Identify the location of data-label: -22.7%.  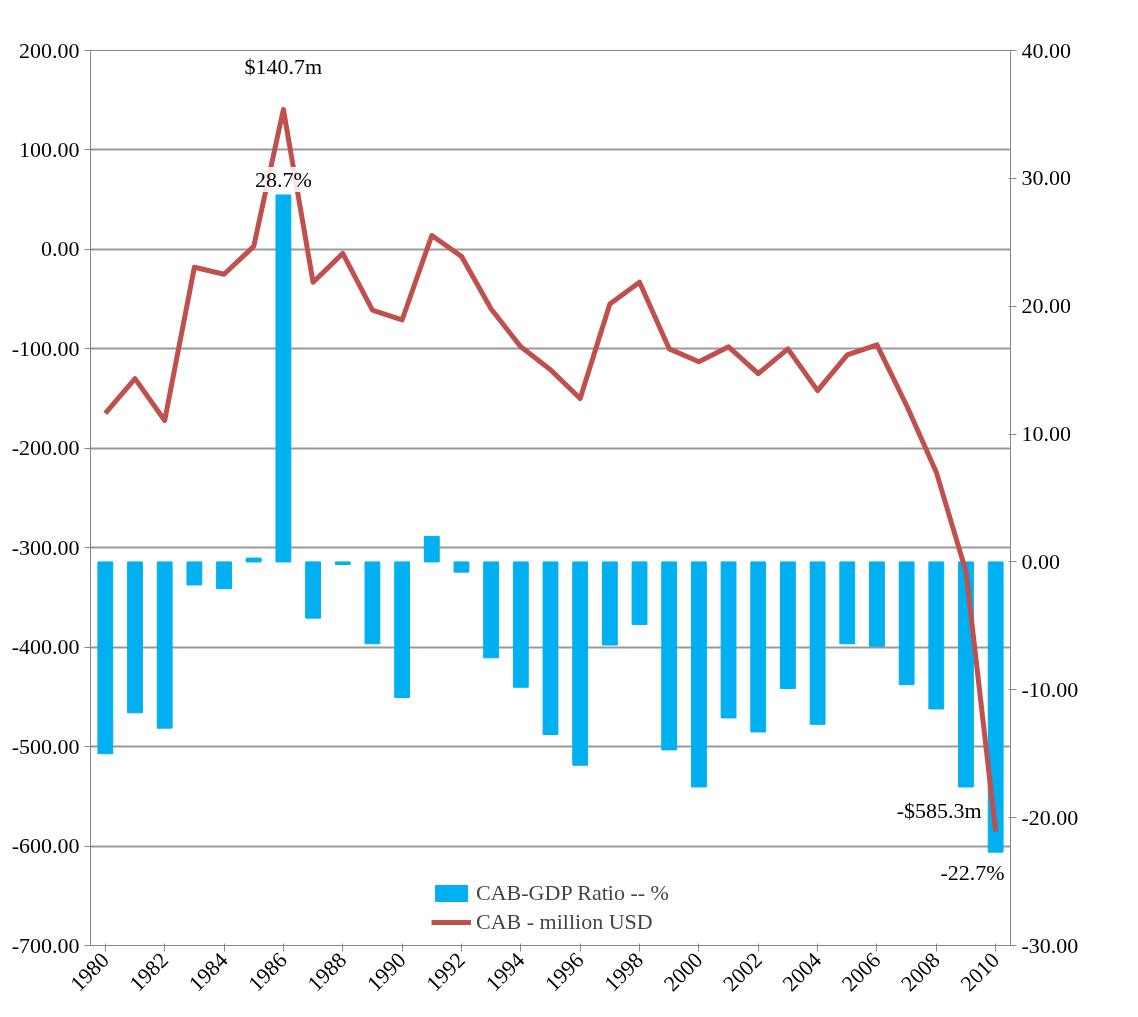
(972, 873).